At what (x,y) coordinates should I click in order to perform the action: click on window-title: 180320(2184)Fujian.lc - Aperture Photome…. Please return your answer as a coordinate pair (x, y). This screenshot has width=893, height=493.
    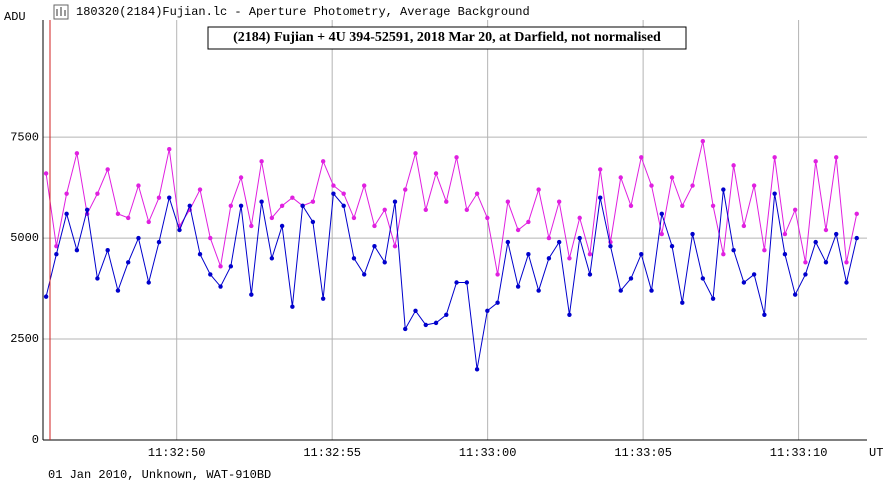
    Looking at the image, I should click on (303, 12).